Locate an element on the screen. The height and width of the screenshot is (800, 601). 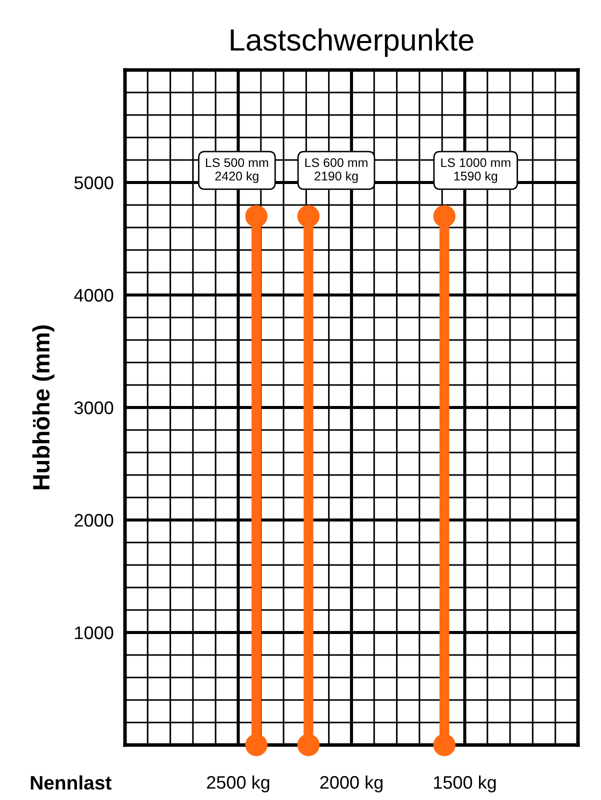
y-axis-title: Hubhöhe (mm) is located at coordinates (43, 407).